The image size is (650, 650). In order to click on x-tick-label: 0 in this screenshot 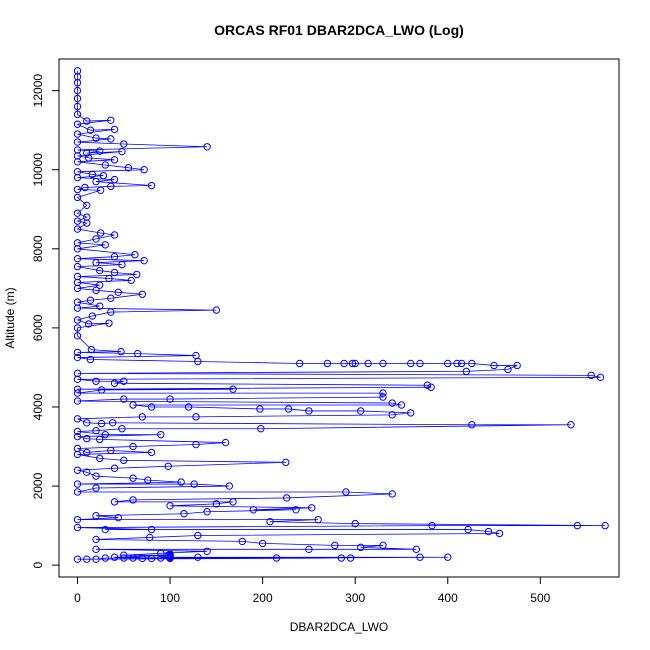, I will do `click(77, 598)`.